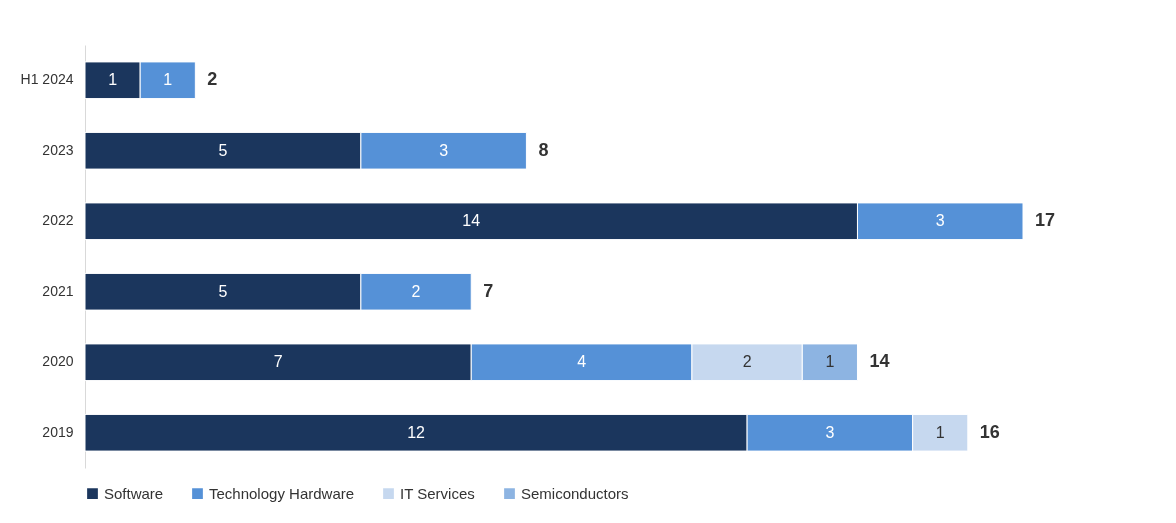 Image resolution: width=1176 pixels, height=523 pixels. What do you see at coordinates (58, 290) in the screenshot?
I see `y-tick-label: 2021` at bounding box center [58, 290].